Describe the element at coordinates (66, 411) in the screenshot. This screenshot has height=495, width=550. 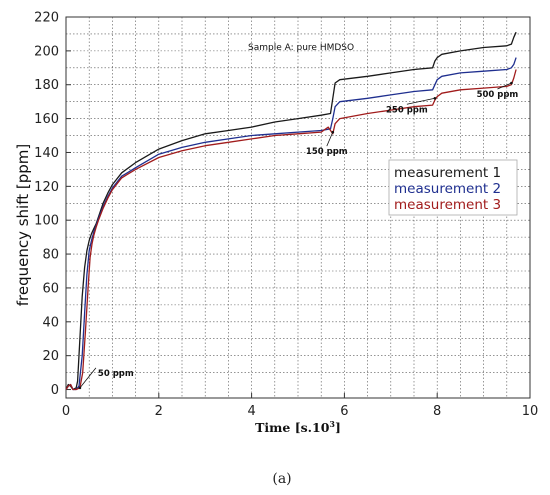
I see `x-tick-label: 0` at that location.